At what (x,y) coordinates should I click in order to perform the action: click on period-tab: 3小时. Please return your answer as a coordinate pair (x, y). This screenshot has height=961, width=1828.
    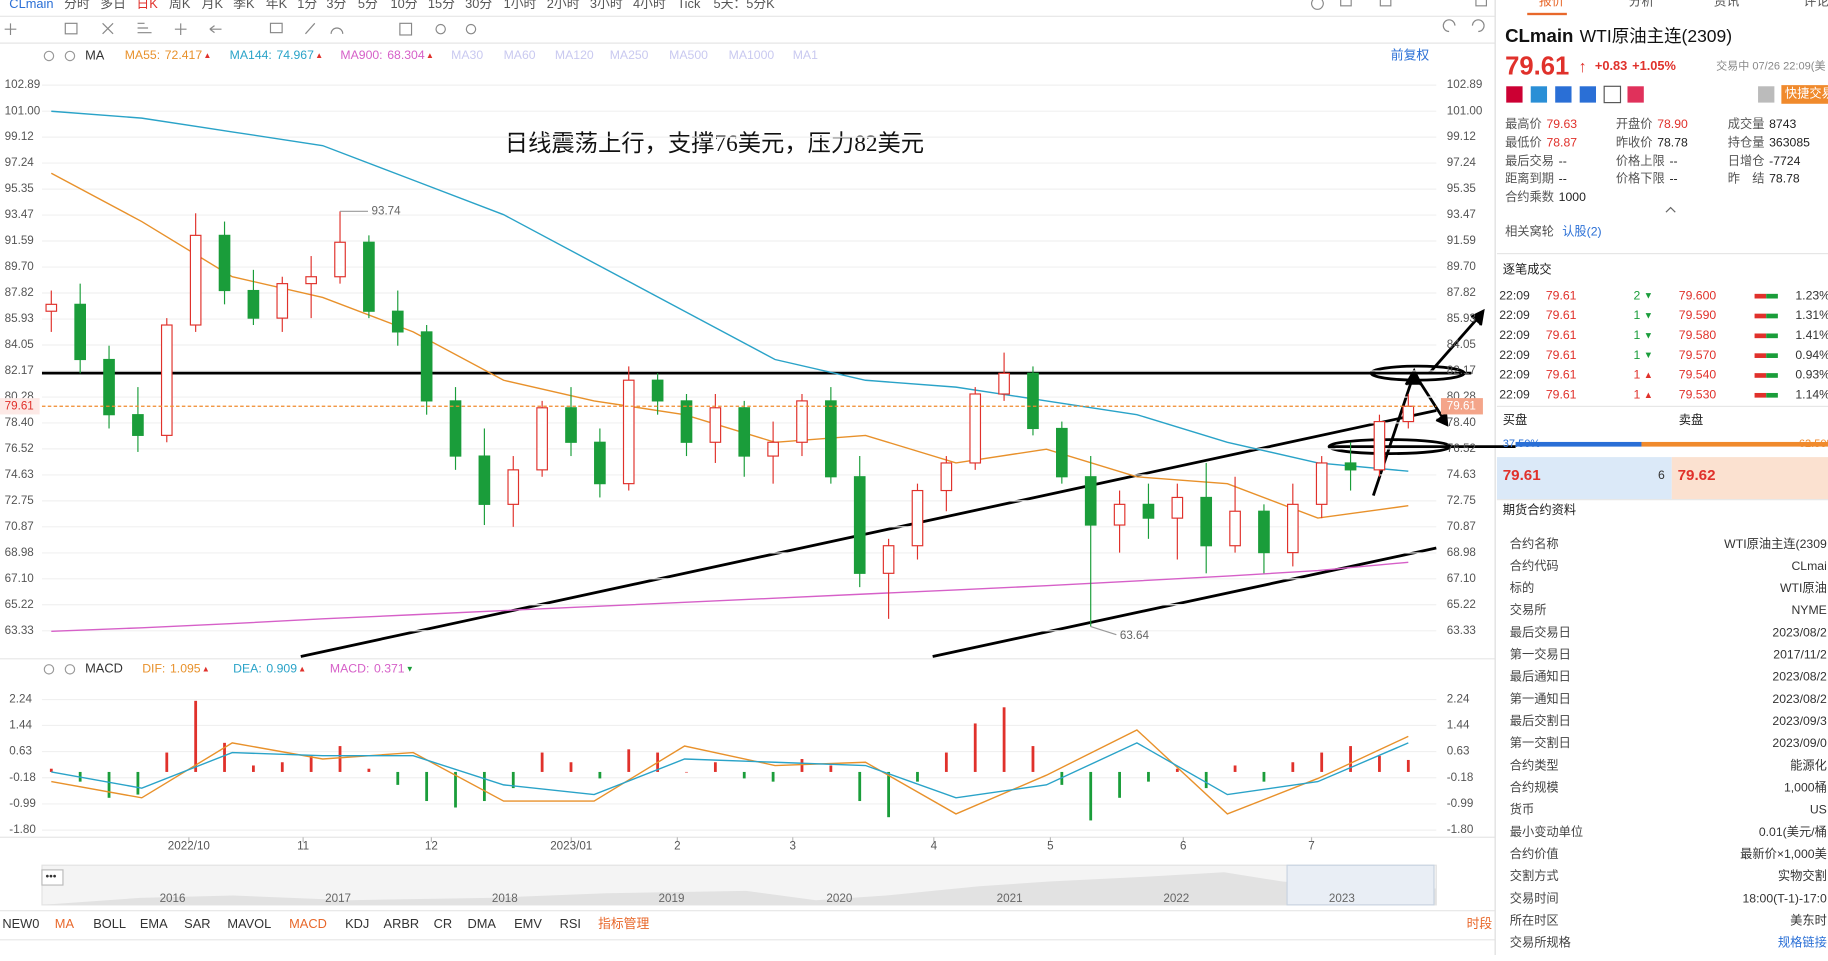
    Looking at the image, I should click on (606, 5).